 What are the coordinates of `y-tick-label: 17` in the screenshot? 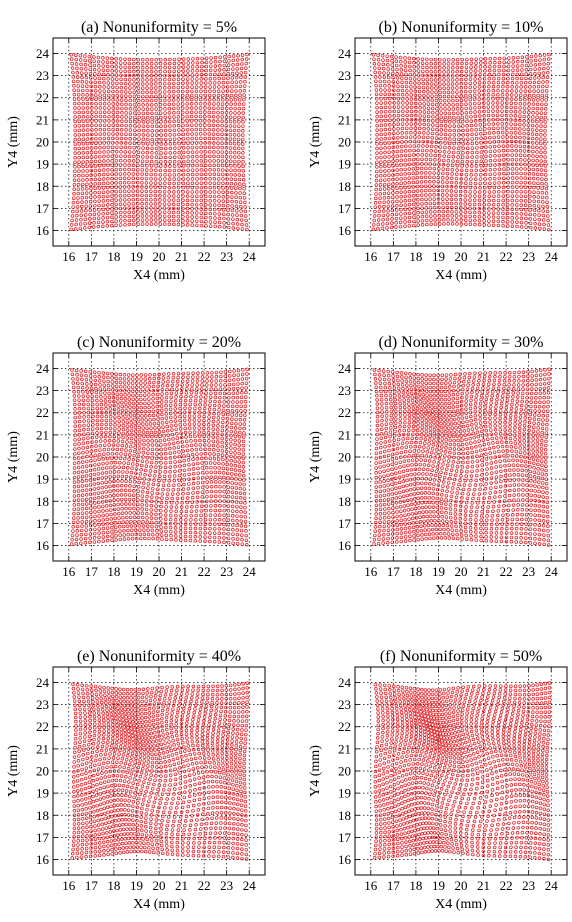 It's located at (43, 208).